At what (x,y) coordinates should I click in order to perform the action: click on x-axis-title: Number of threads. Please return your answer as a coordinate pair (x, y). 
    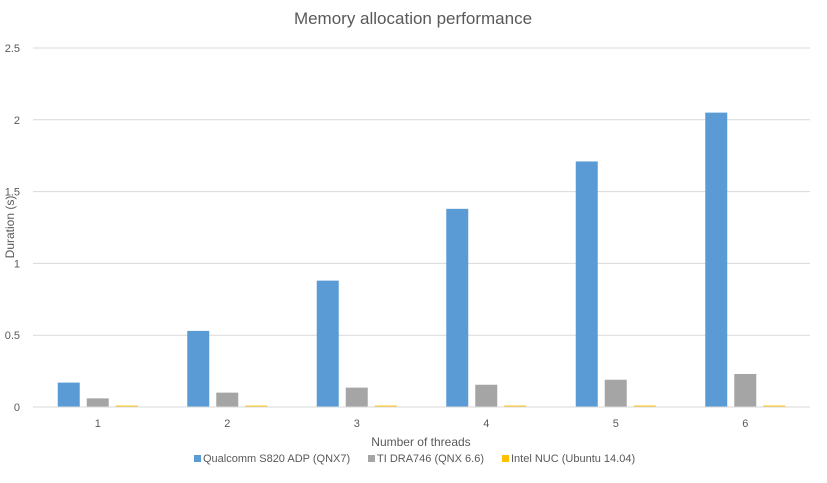
    Looking at the image, I should click on (420, 442).